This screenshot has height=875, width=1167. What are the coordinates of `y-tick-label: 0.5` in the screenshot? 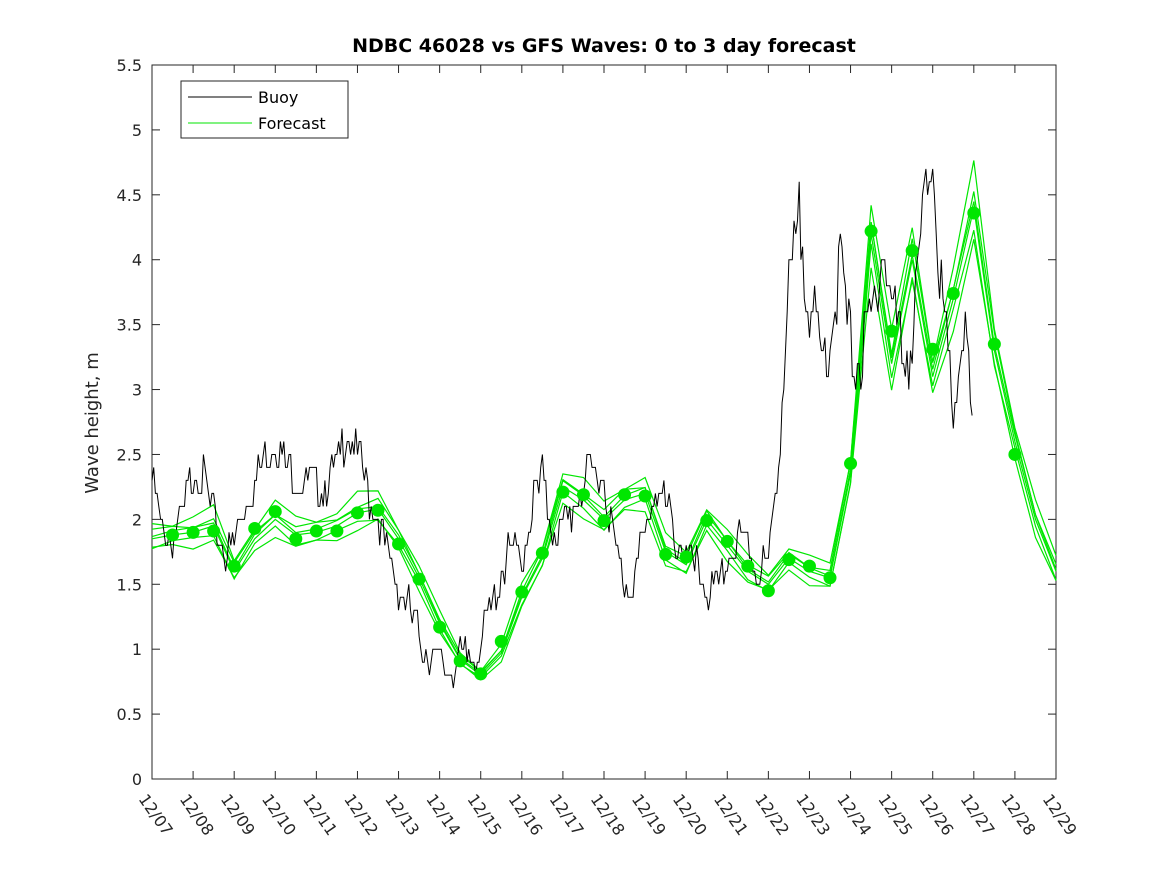 It's located at (129, 714).